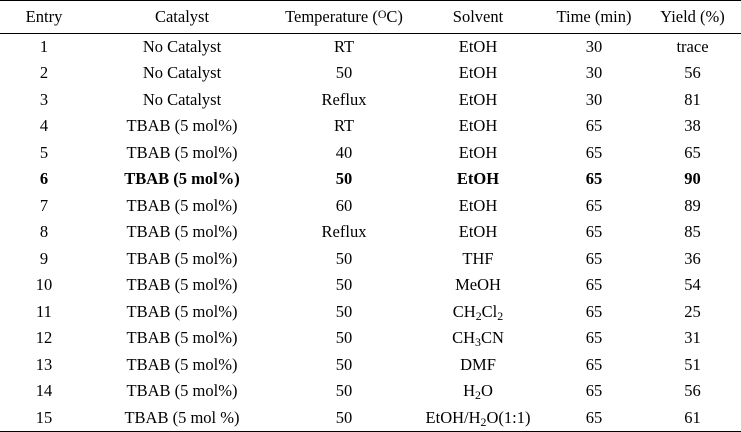  What do you see at coordinates (478, 285) in the screenshot?
I see `solvent-text: MeOH` at bounding box center [478, 285].